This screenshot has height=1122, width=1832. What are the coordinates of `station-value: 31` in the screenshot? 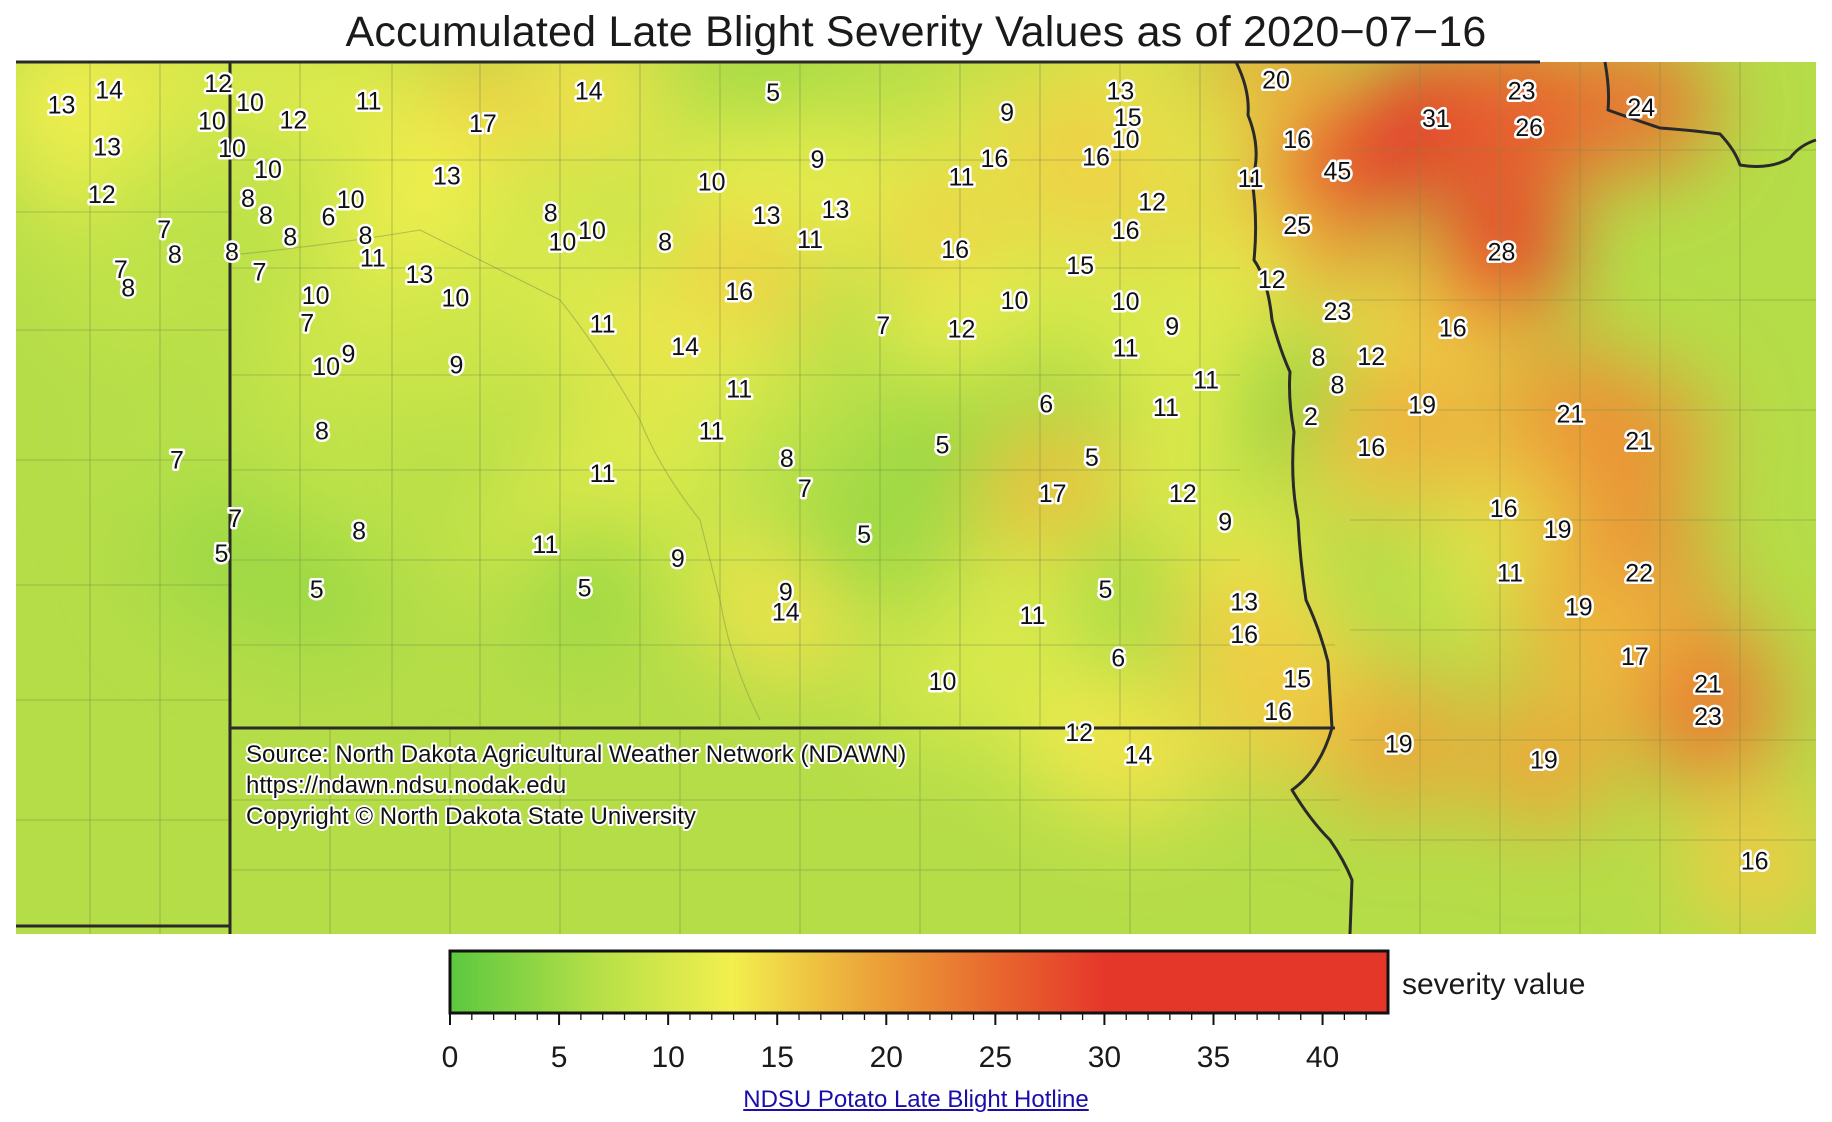 It's located at (1436, 119).